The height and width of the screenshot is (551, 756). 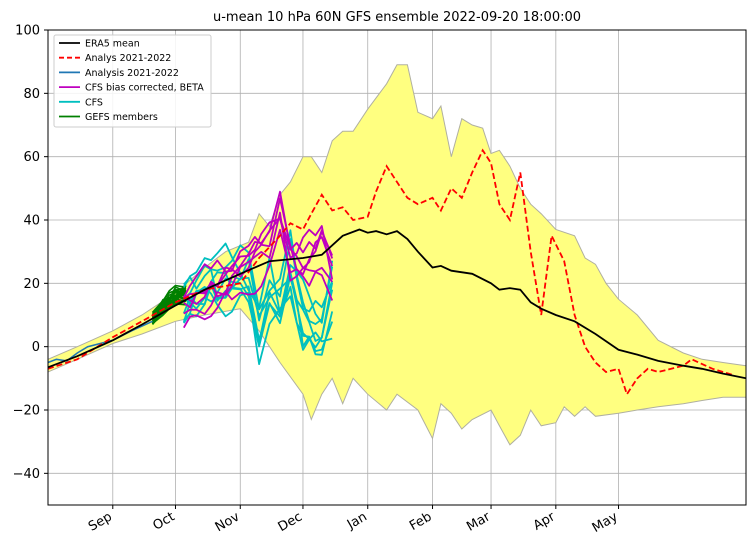 I want to click on y-tick-label: 80, so click(x=31, y=94).